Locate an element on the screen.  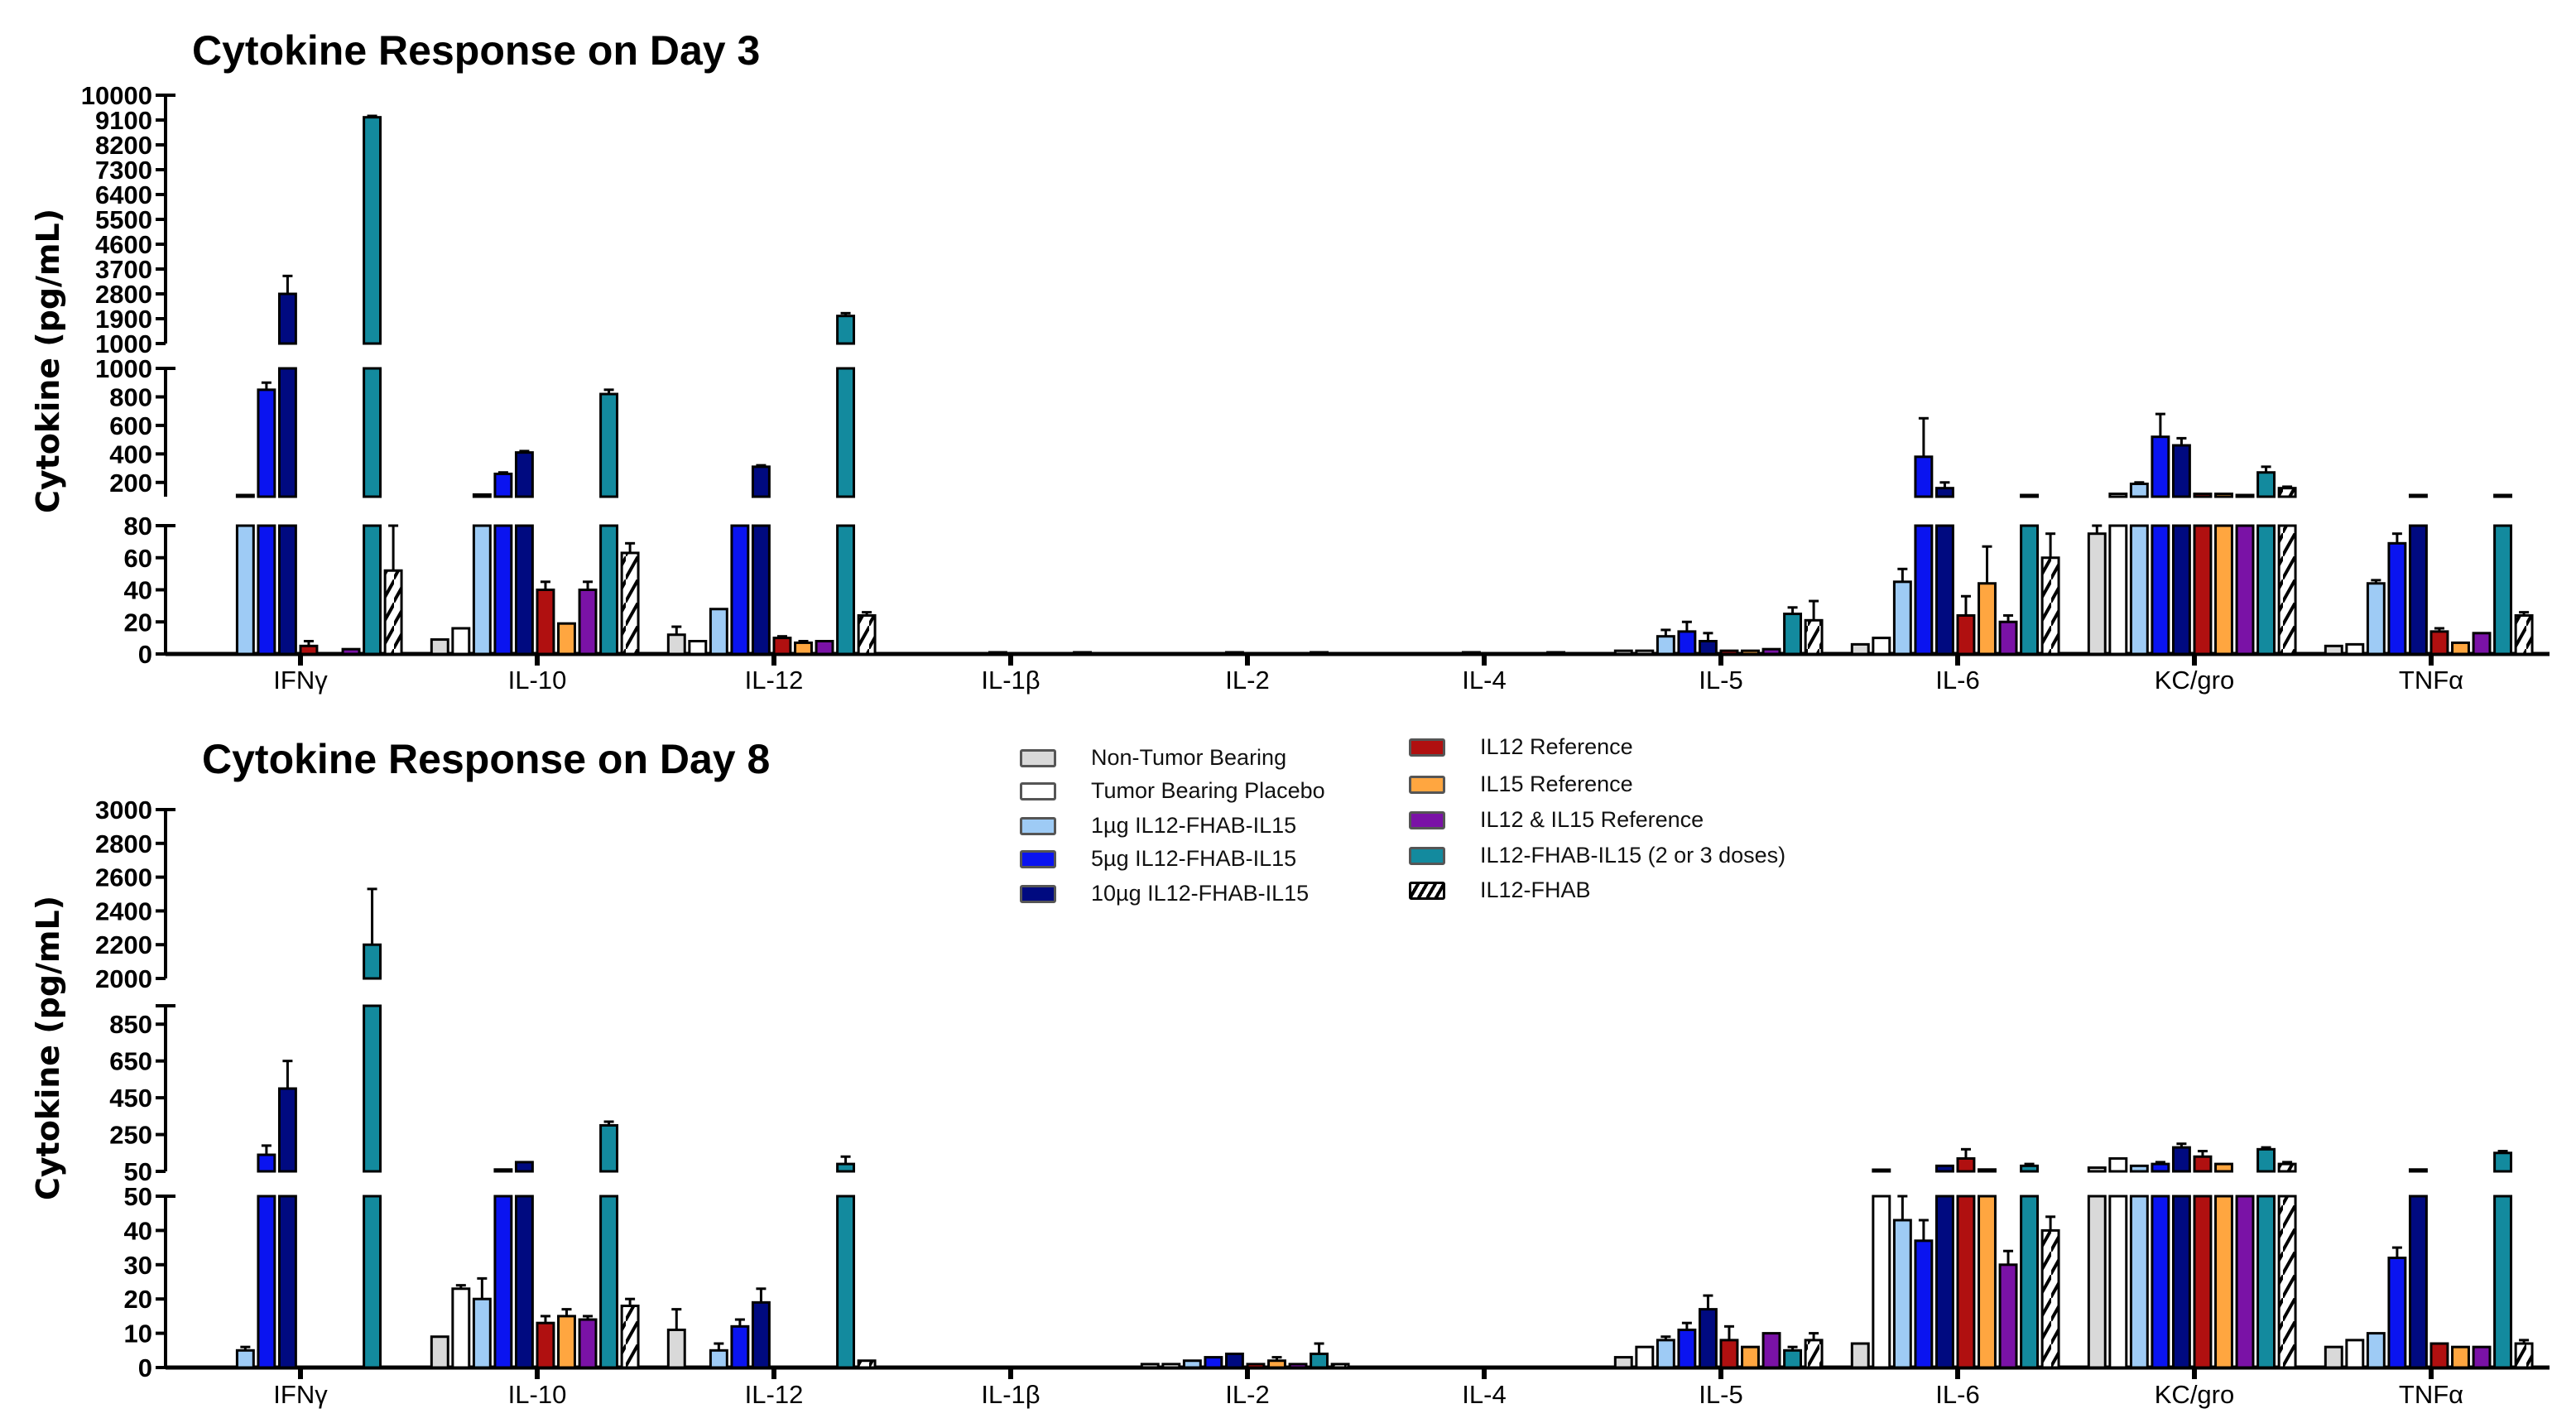
legend-item: 5µg IL12-FHAB-IL15 is located at coordinates (1158, 859).